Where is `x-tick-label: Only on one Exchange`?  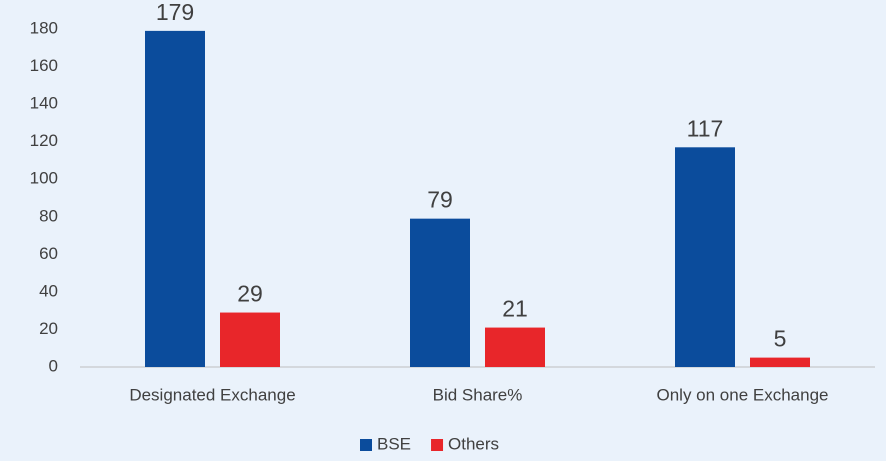
x-tick-label: Only on one Exchange is located at coordinates (742, 394).